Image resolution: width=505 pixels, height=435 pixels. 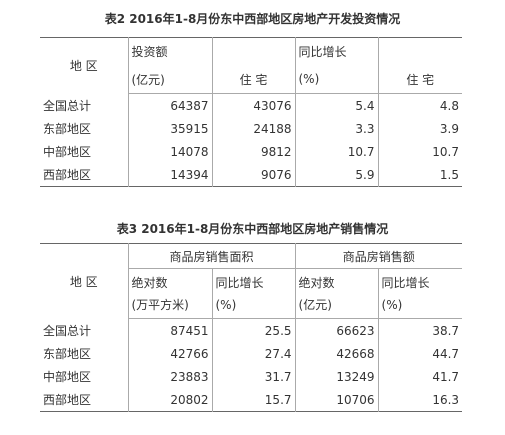 What do you see at coordinates (170, 151) in the screenshot?
I see `value-cell: 14078` at bounding box center [170, 151].